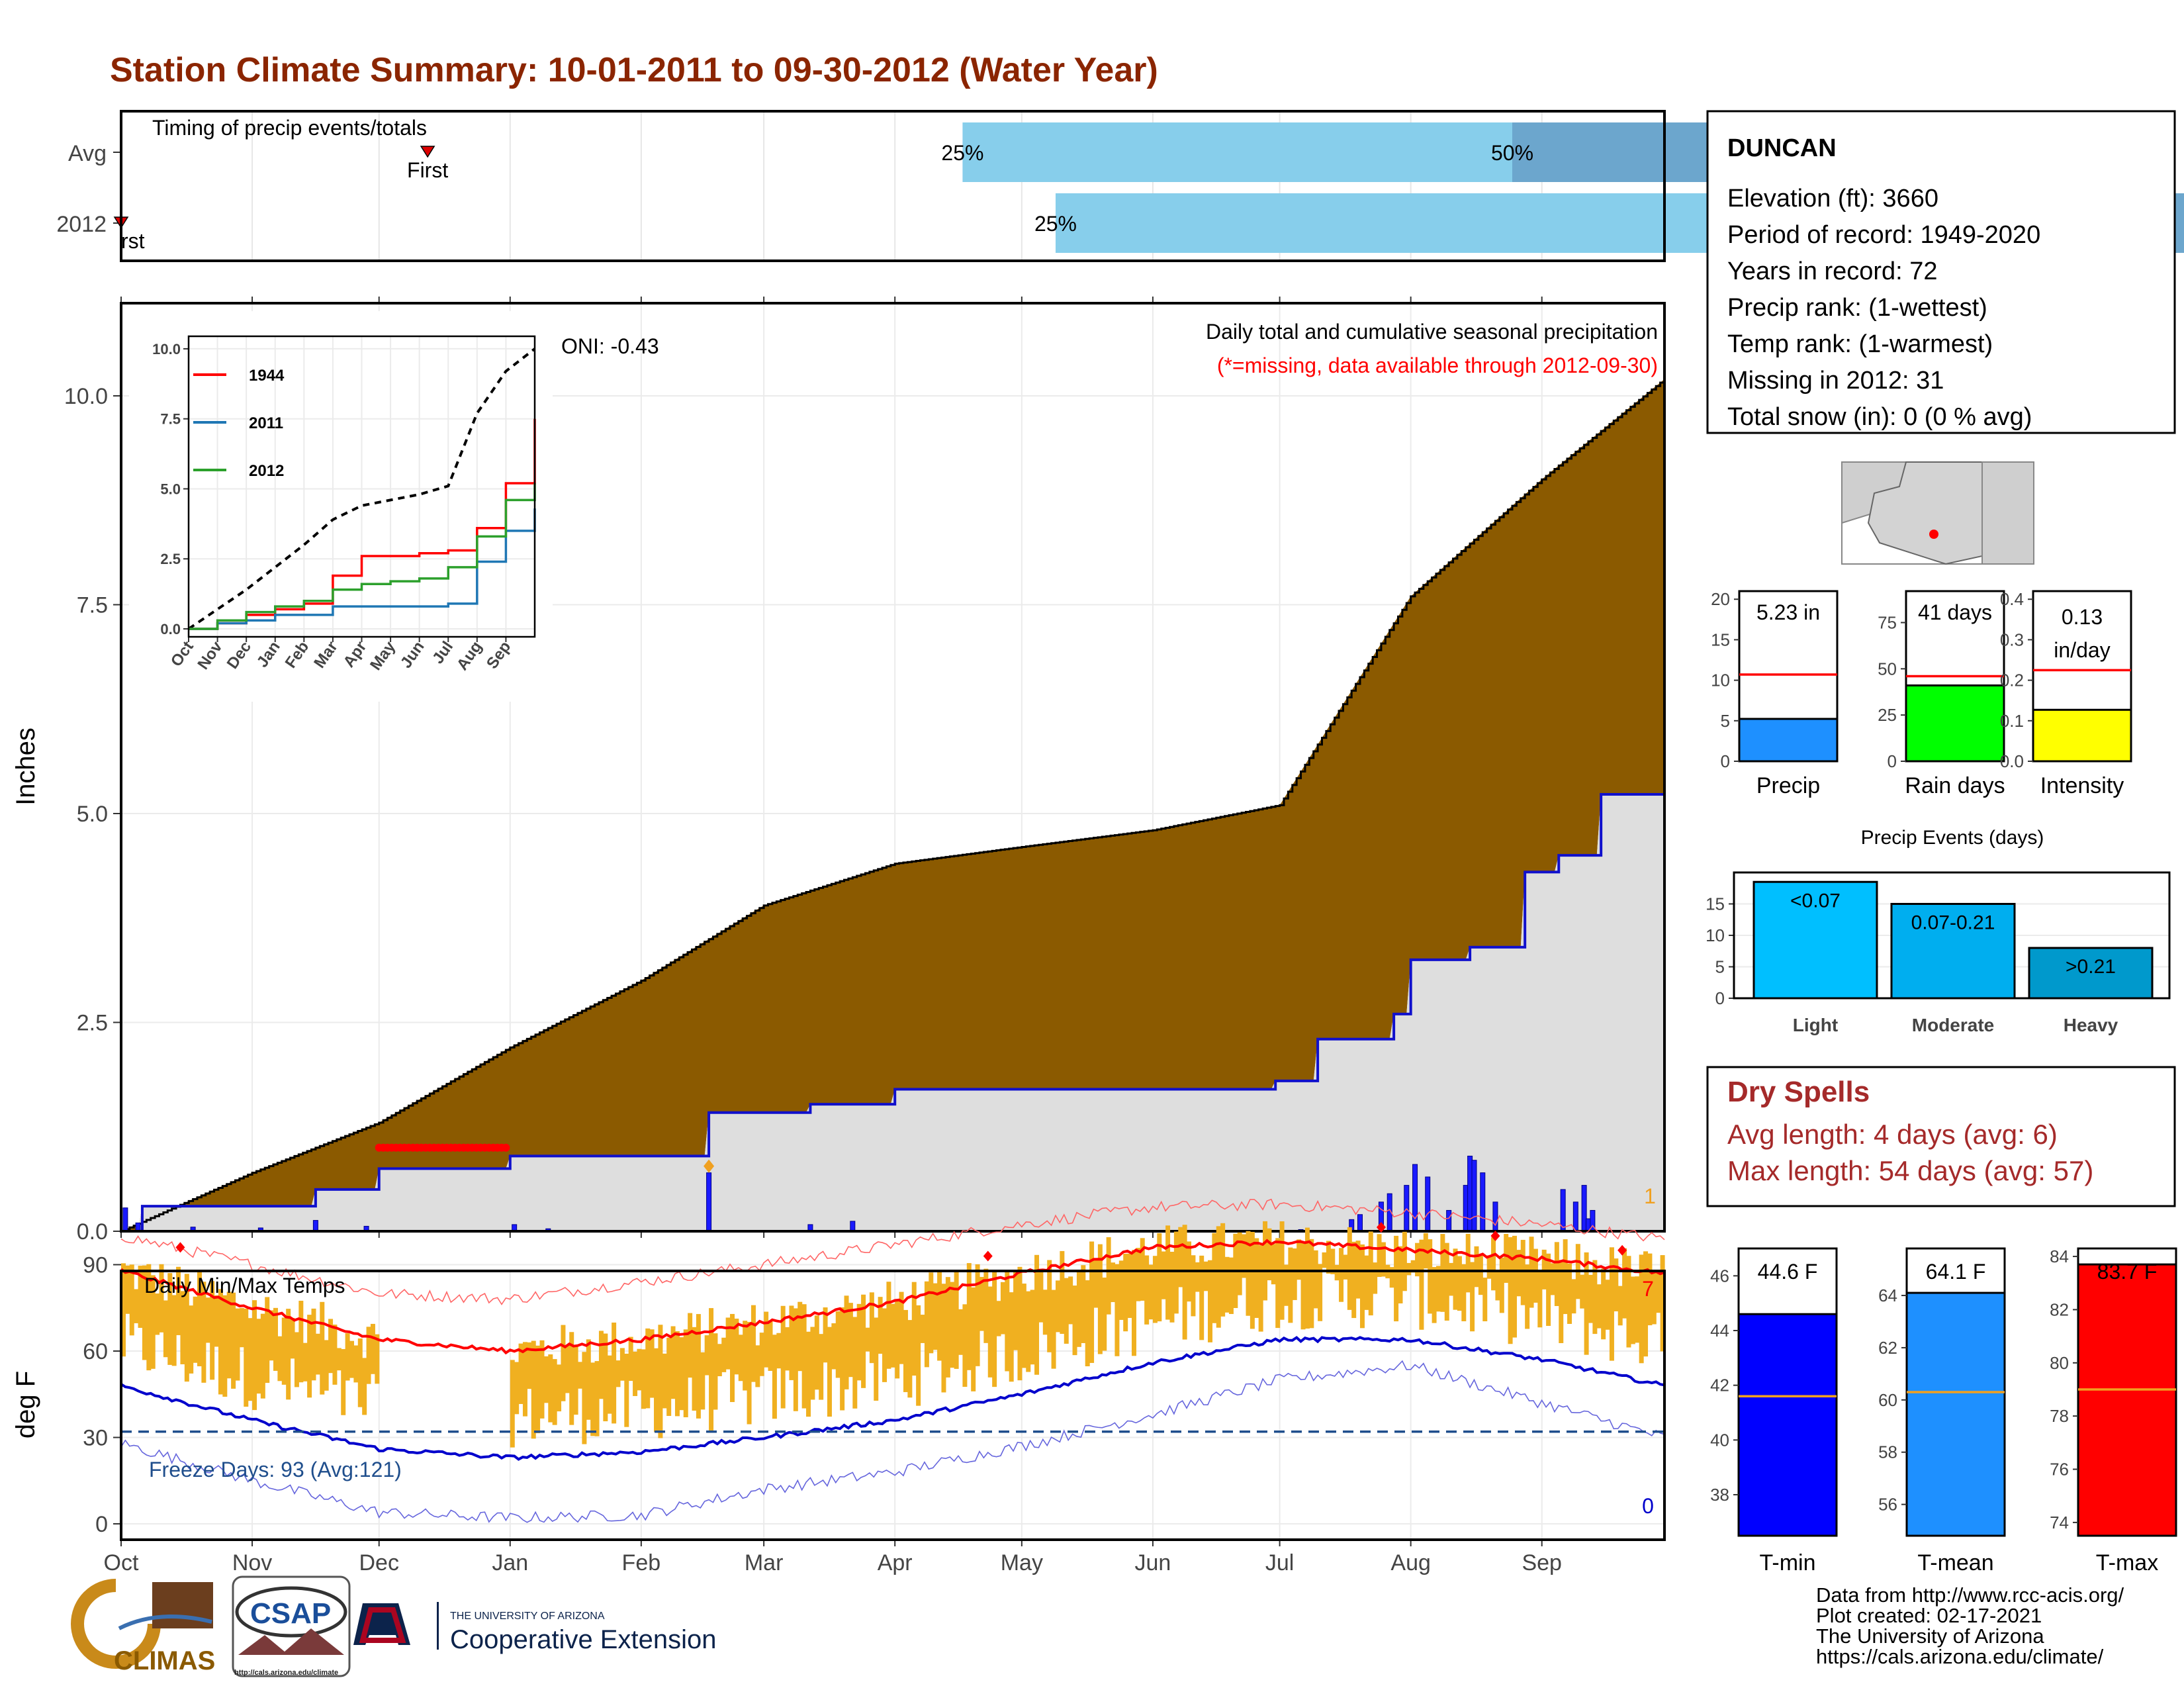 The height and width of the screenshot is (1688, 2184). I want to click on precip-y-axis-label: Inches, so click(26, 766).